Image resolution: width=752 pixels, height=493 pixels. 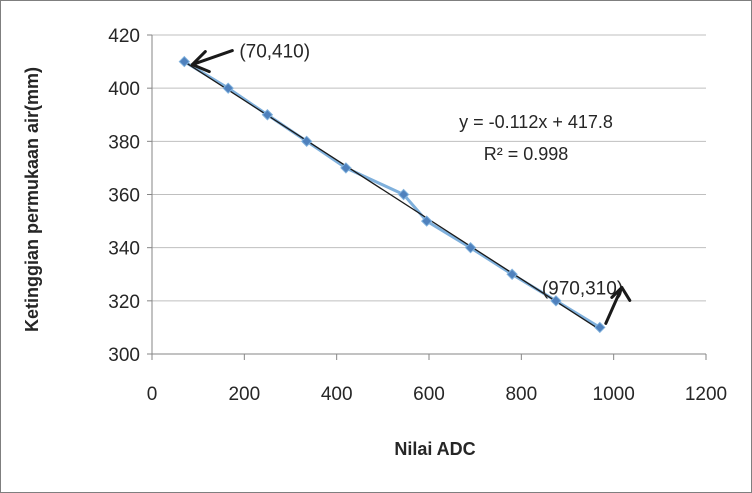 I want to click on x-tick-label: 800, so click(x=521, y=394).